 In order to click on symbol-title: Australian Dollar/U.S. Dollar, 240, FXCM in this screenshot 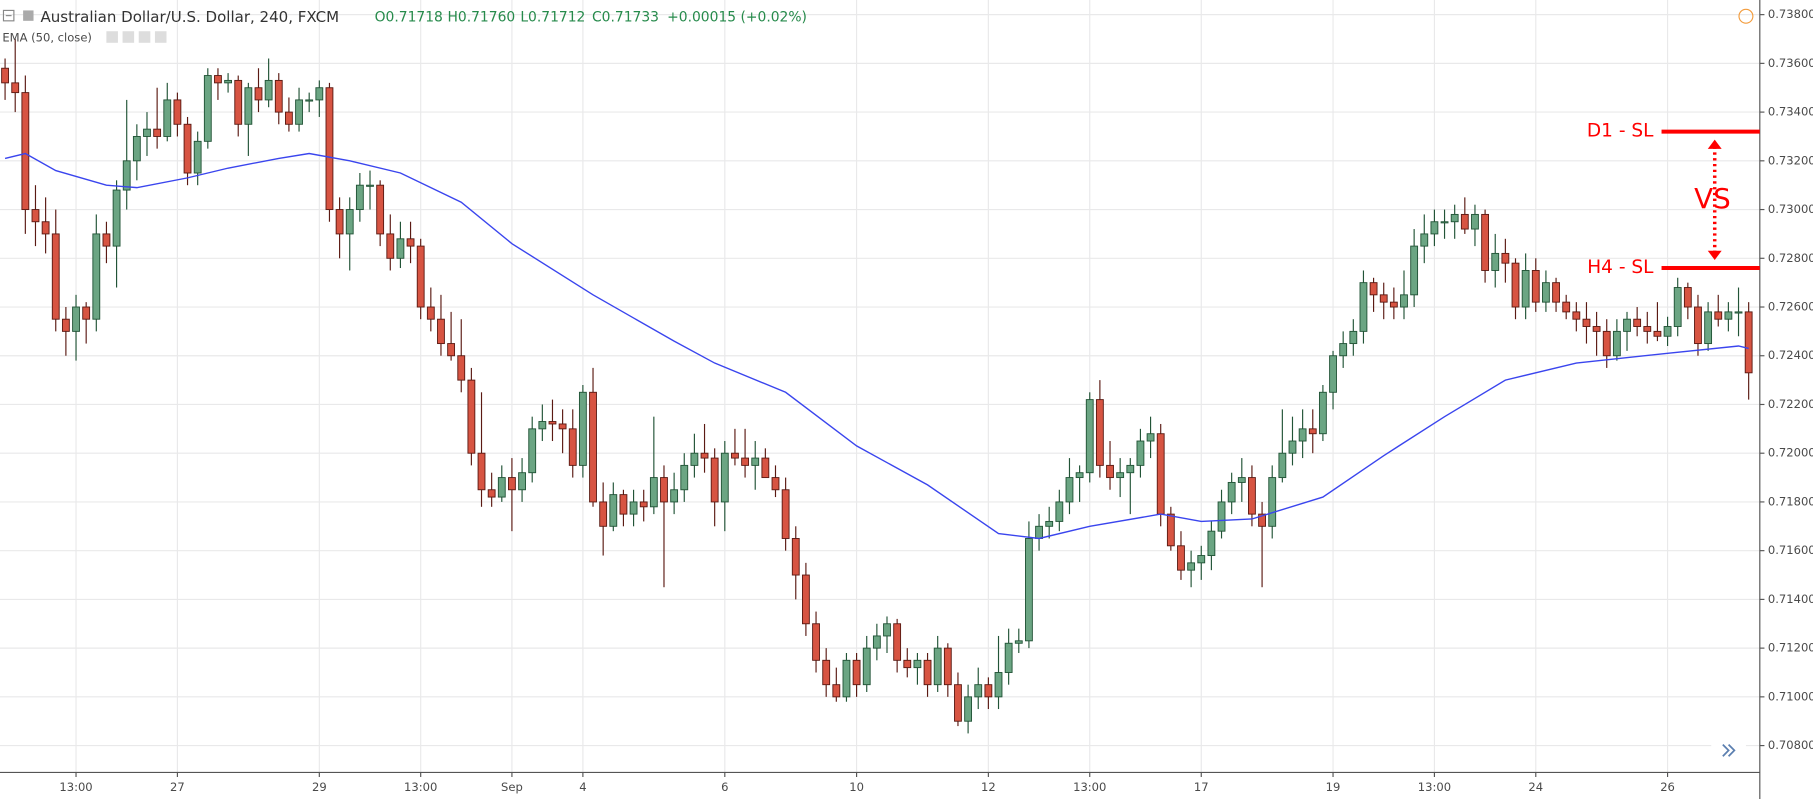, I will do `click(189, 17)`.